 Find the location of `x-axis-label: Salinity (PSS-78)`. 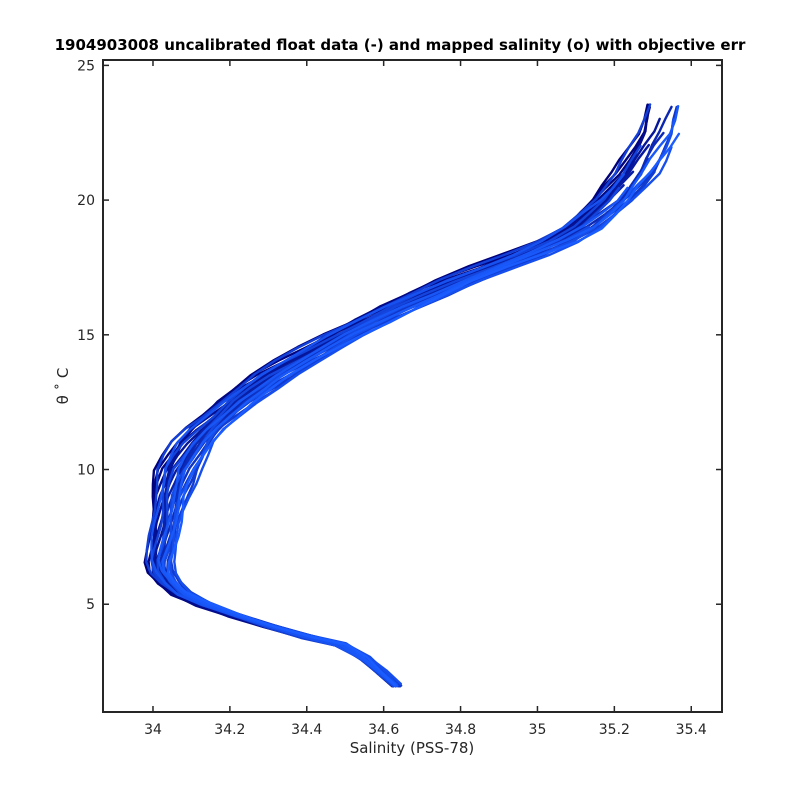

x-axis-label: Salinity (PSS-78) is located at coordinates (412, 748).